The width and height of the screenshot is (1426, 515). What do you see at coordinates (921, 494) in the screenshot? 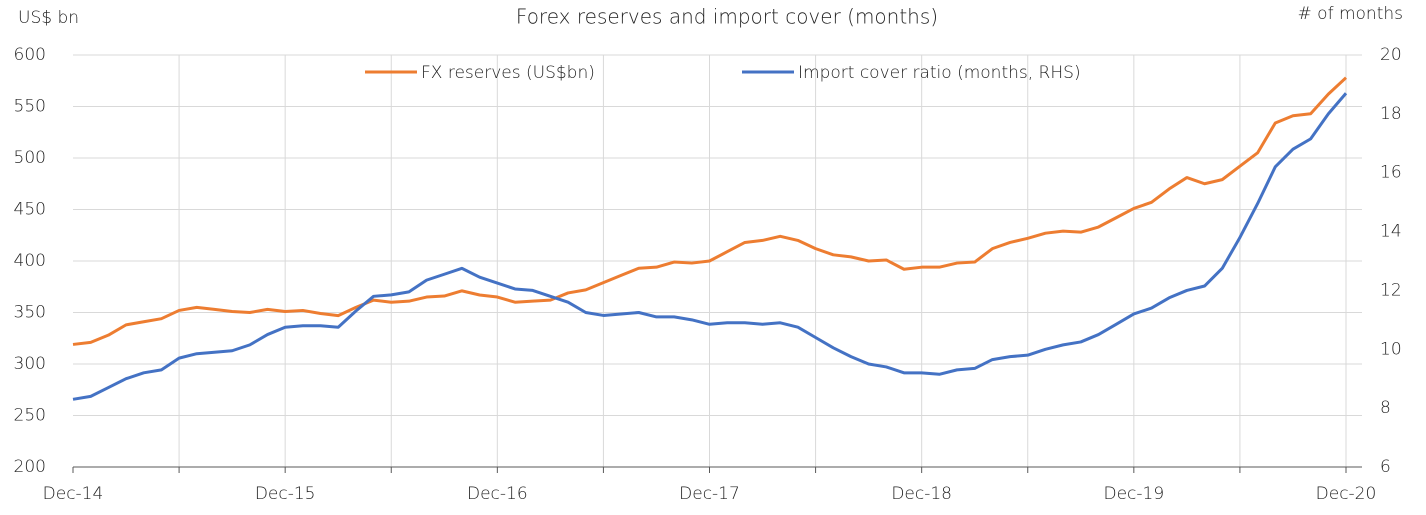
I see `x-tick-label: Dec-18` at bounding box center [921, 494].